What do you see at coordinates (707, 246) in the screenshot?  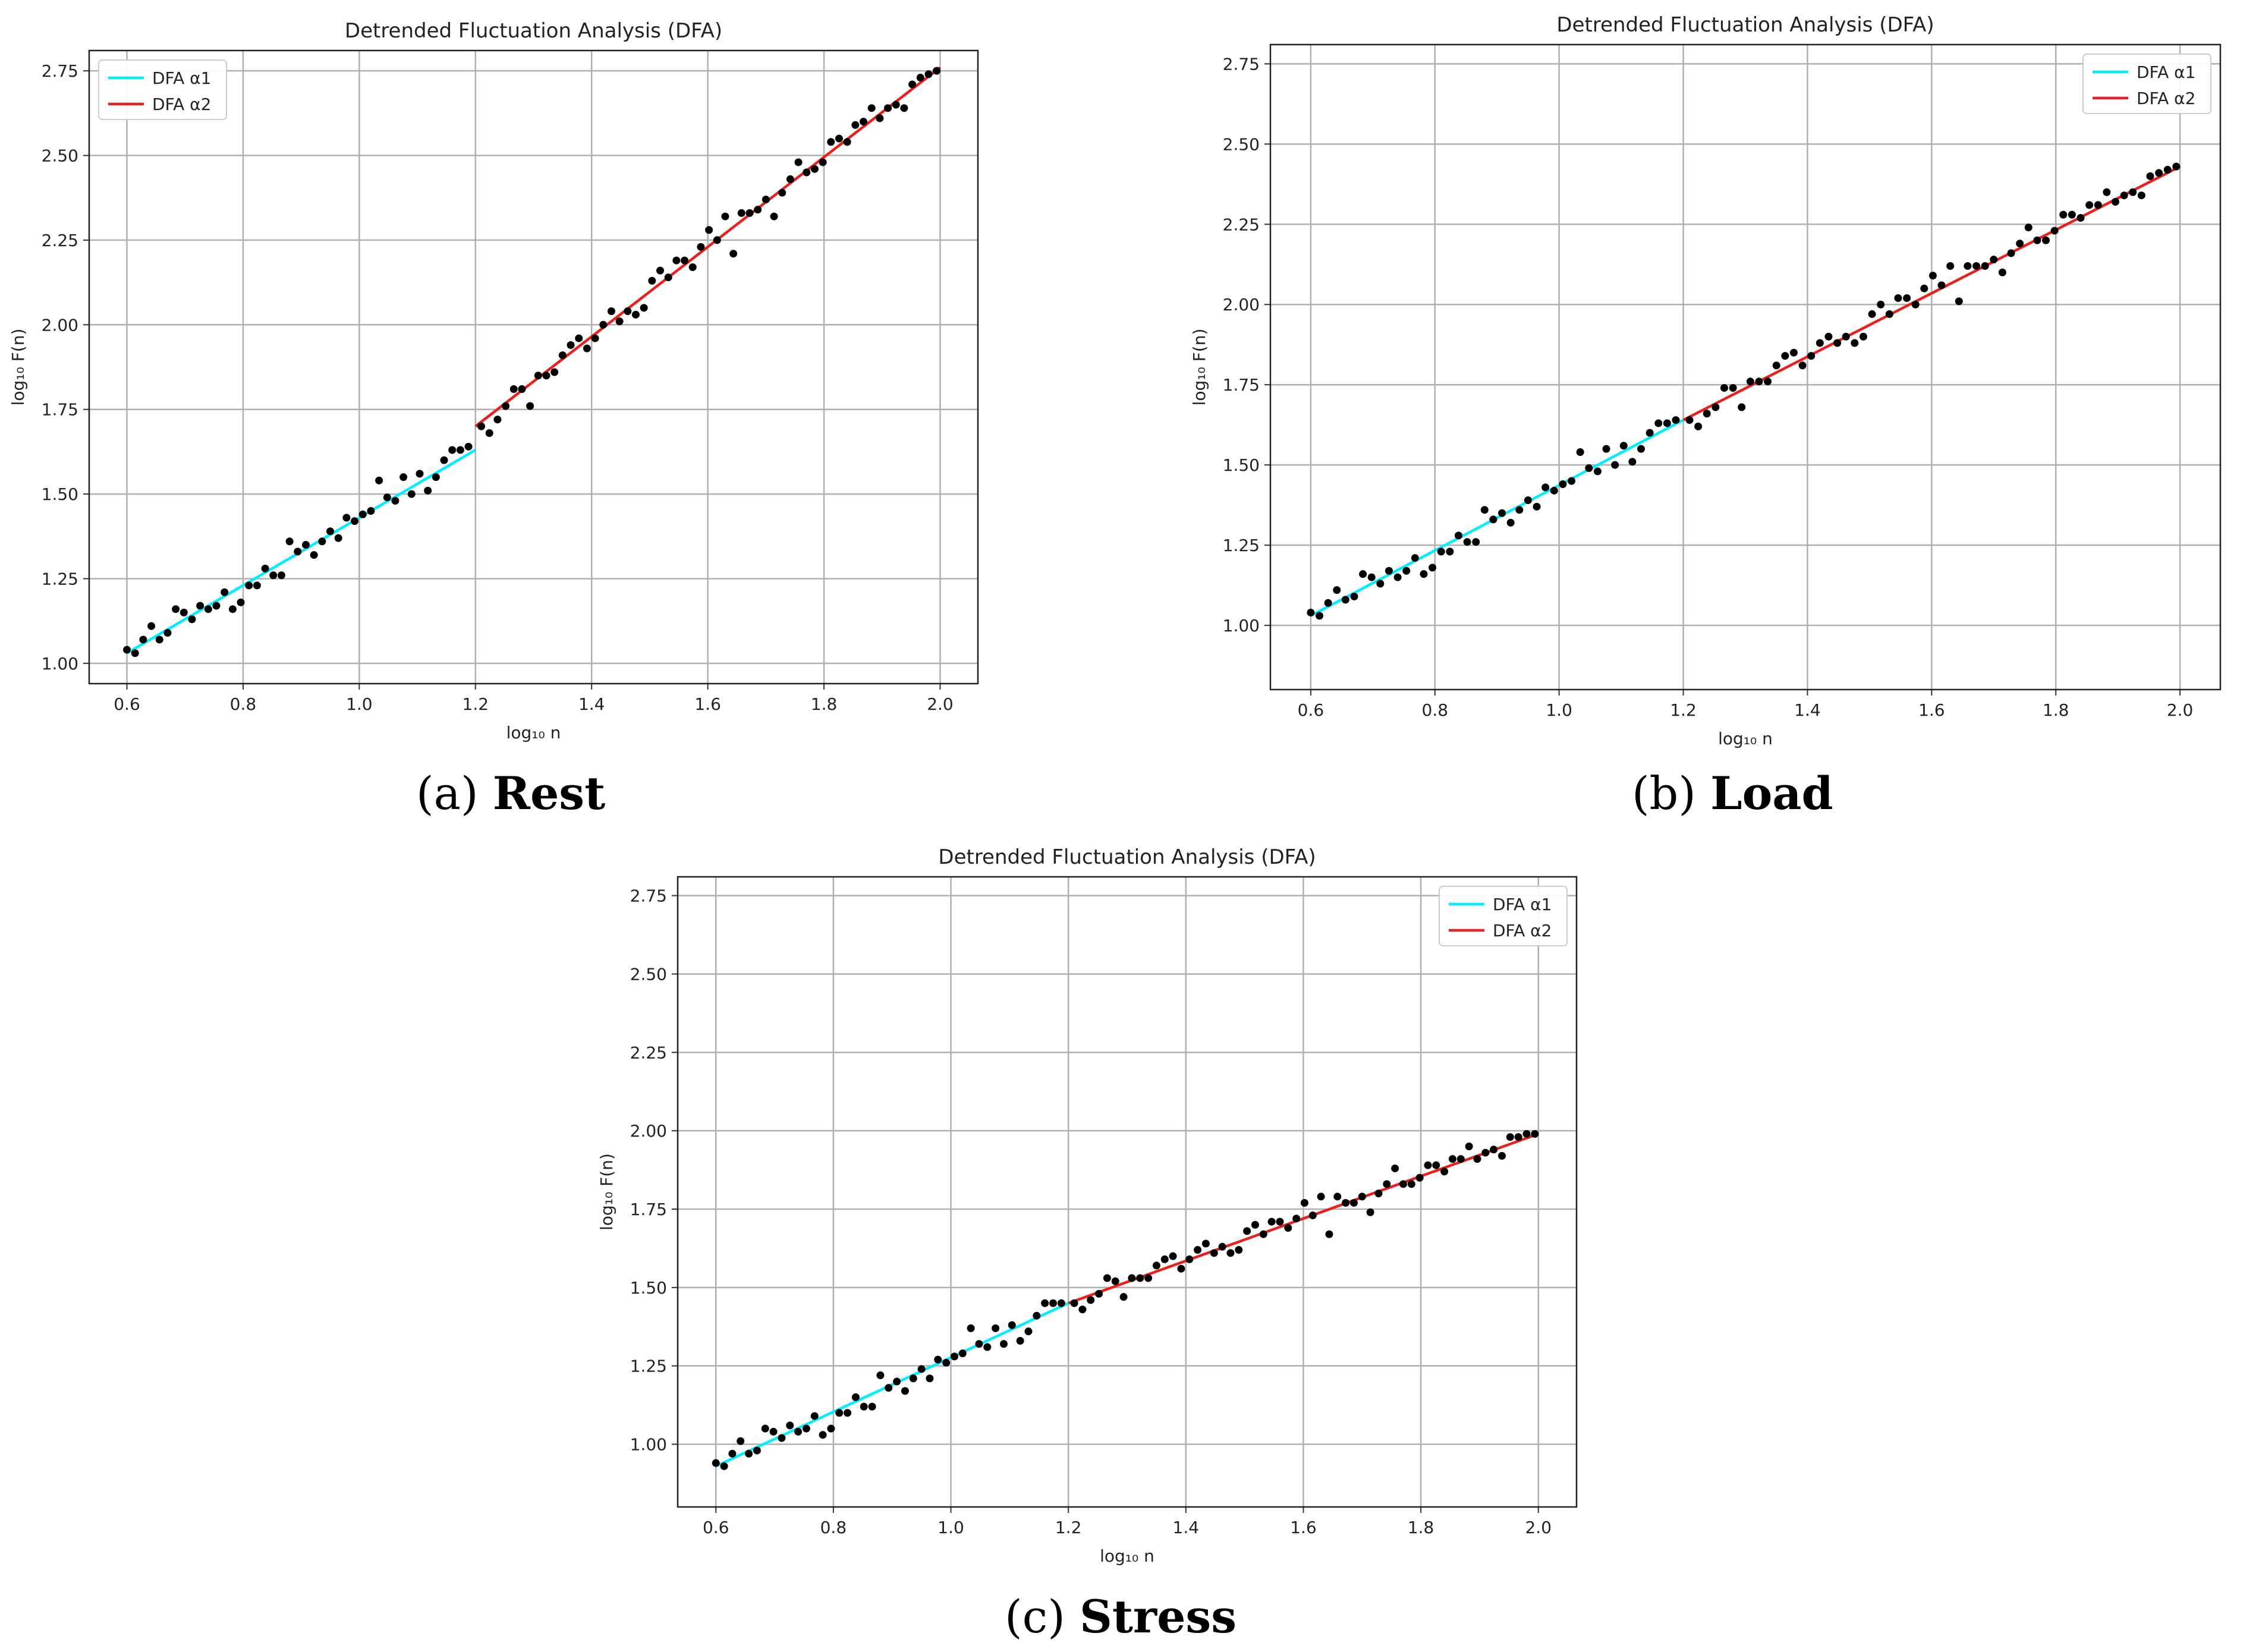 I see `fit-line-alpha2` at bounding box center [707, 246].